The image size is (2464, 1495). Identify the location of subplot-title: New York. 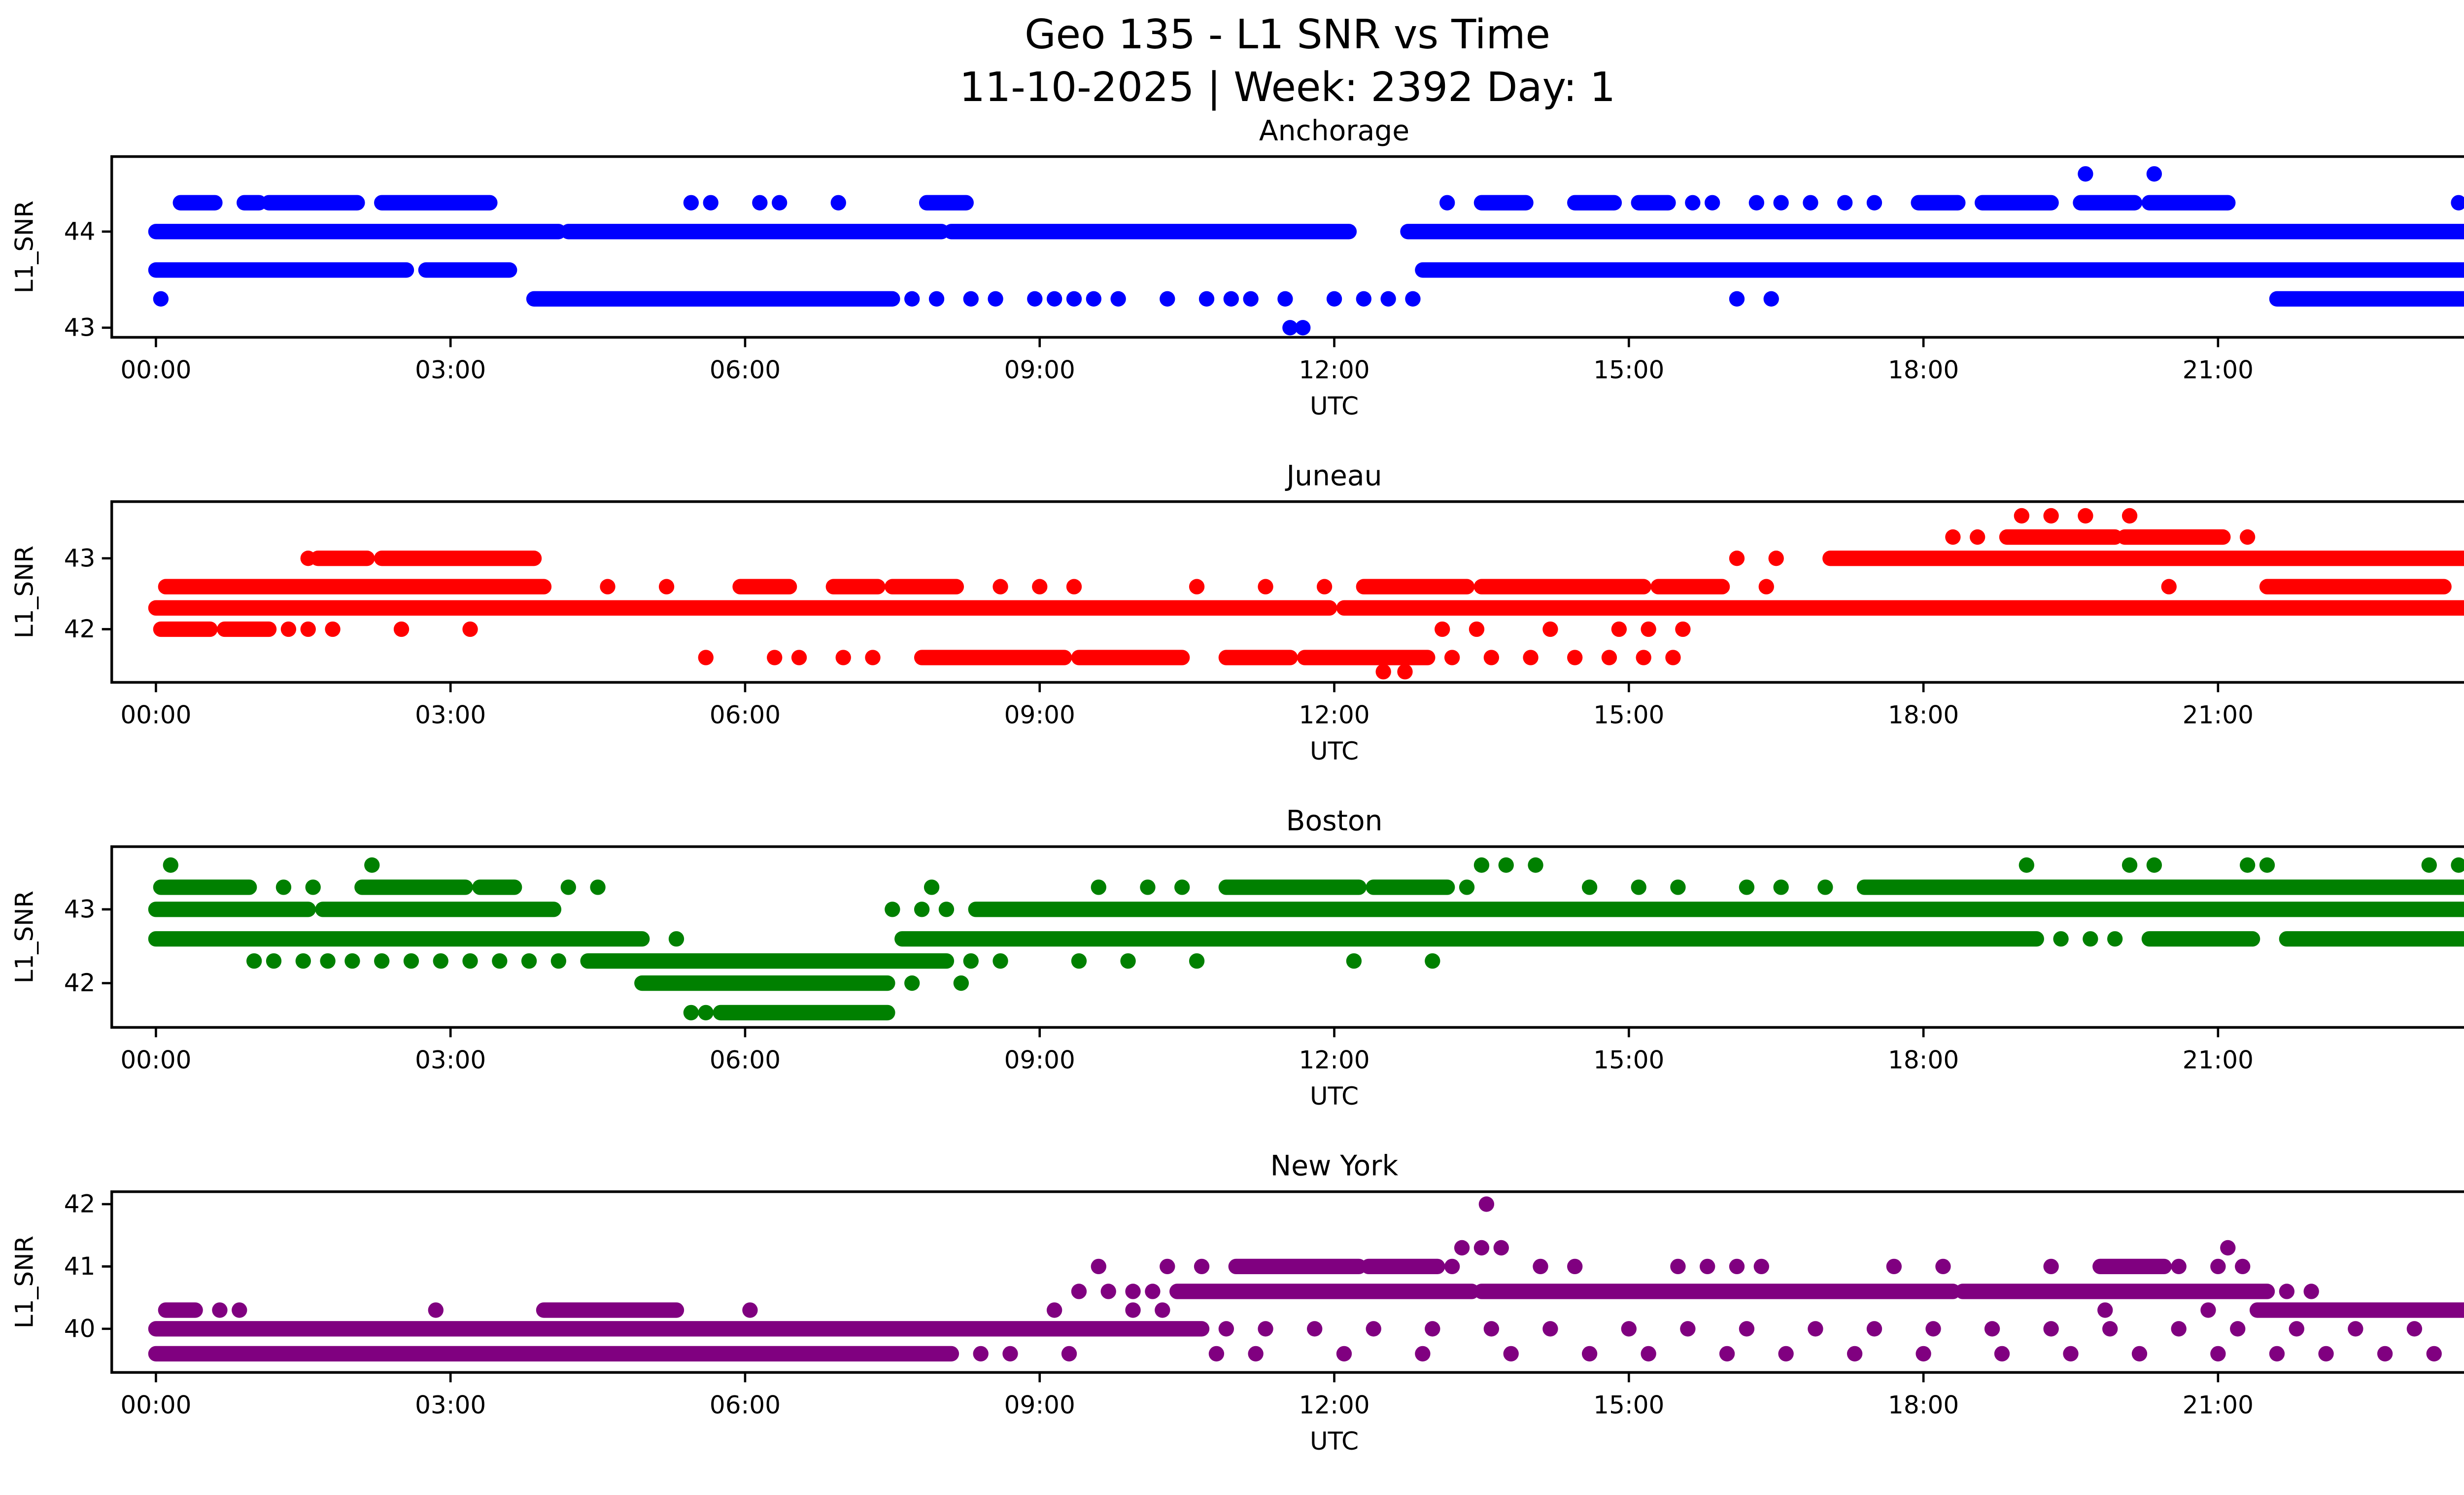
(1334, 1166).